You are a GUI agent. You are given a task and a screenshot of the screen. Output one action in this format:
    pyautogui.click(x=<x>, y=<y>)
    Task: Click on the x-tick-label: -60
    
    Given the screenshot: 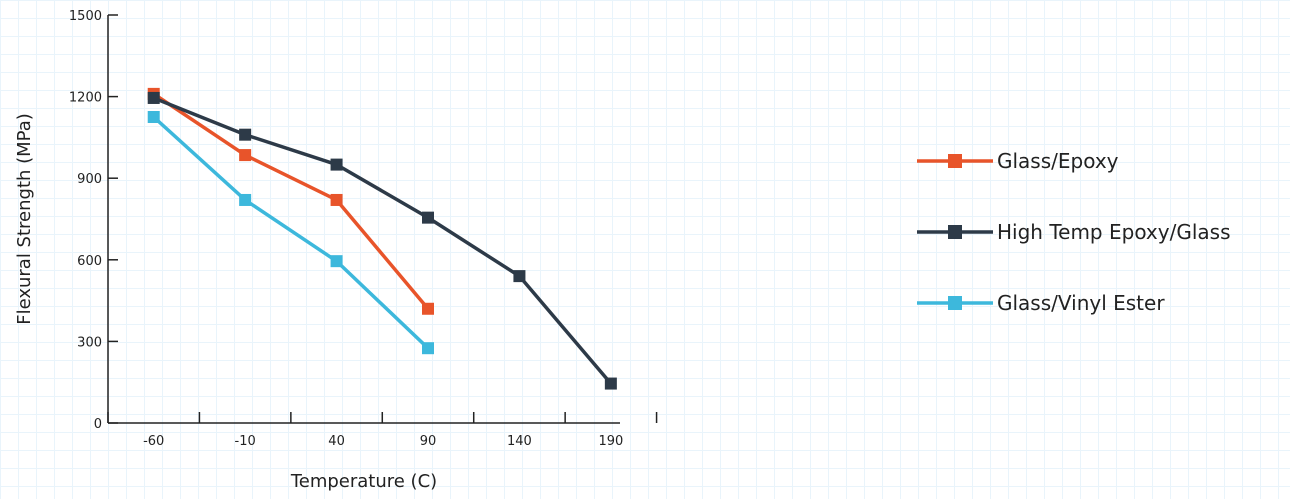 What is the action you would take?
    pyautogui.click(x=153, y=441)
    